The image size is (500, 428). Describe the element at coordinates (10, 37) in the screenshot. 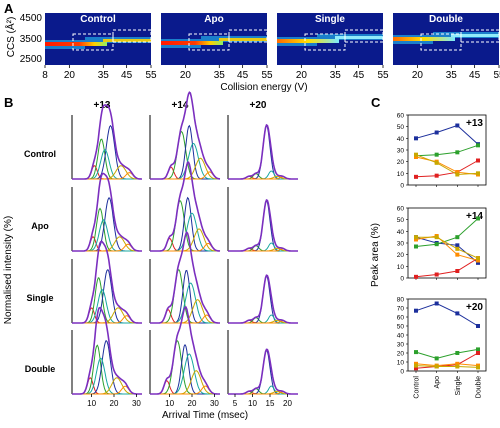

I see `panelA-ylabel: CCS (Å²)` at that location.